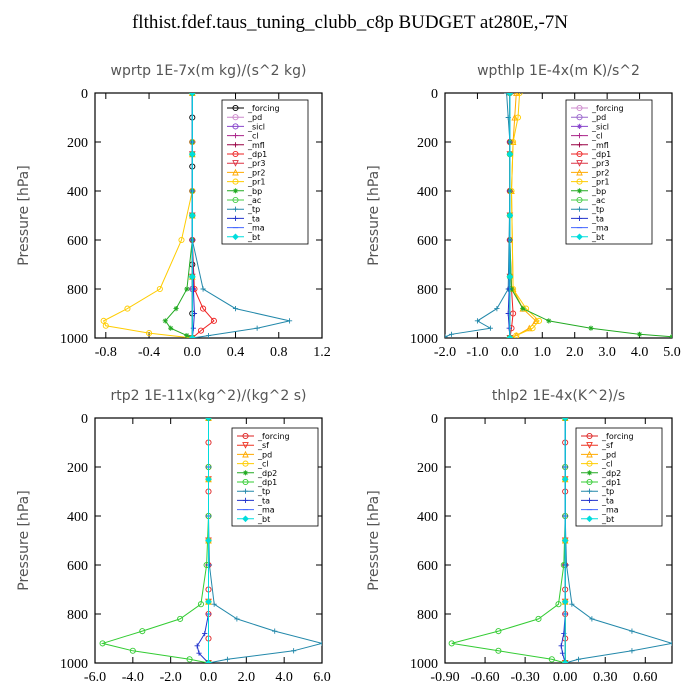 This screenshot has height=700, width=700. Describe the element at coordinates (374, 540) in the screenshot. I see `y-axis-label: Pressure [hPa]` at that location.